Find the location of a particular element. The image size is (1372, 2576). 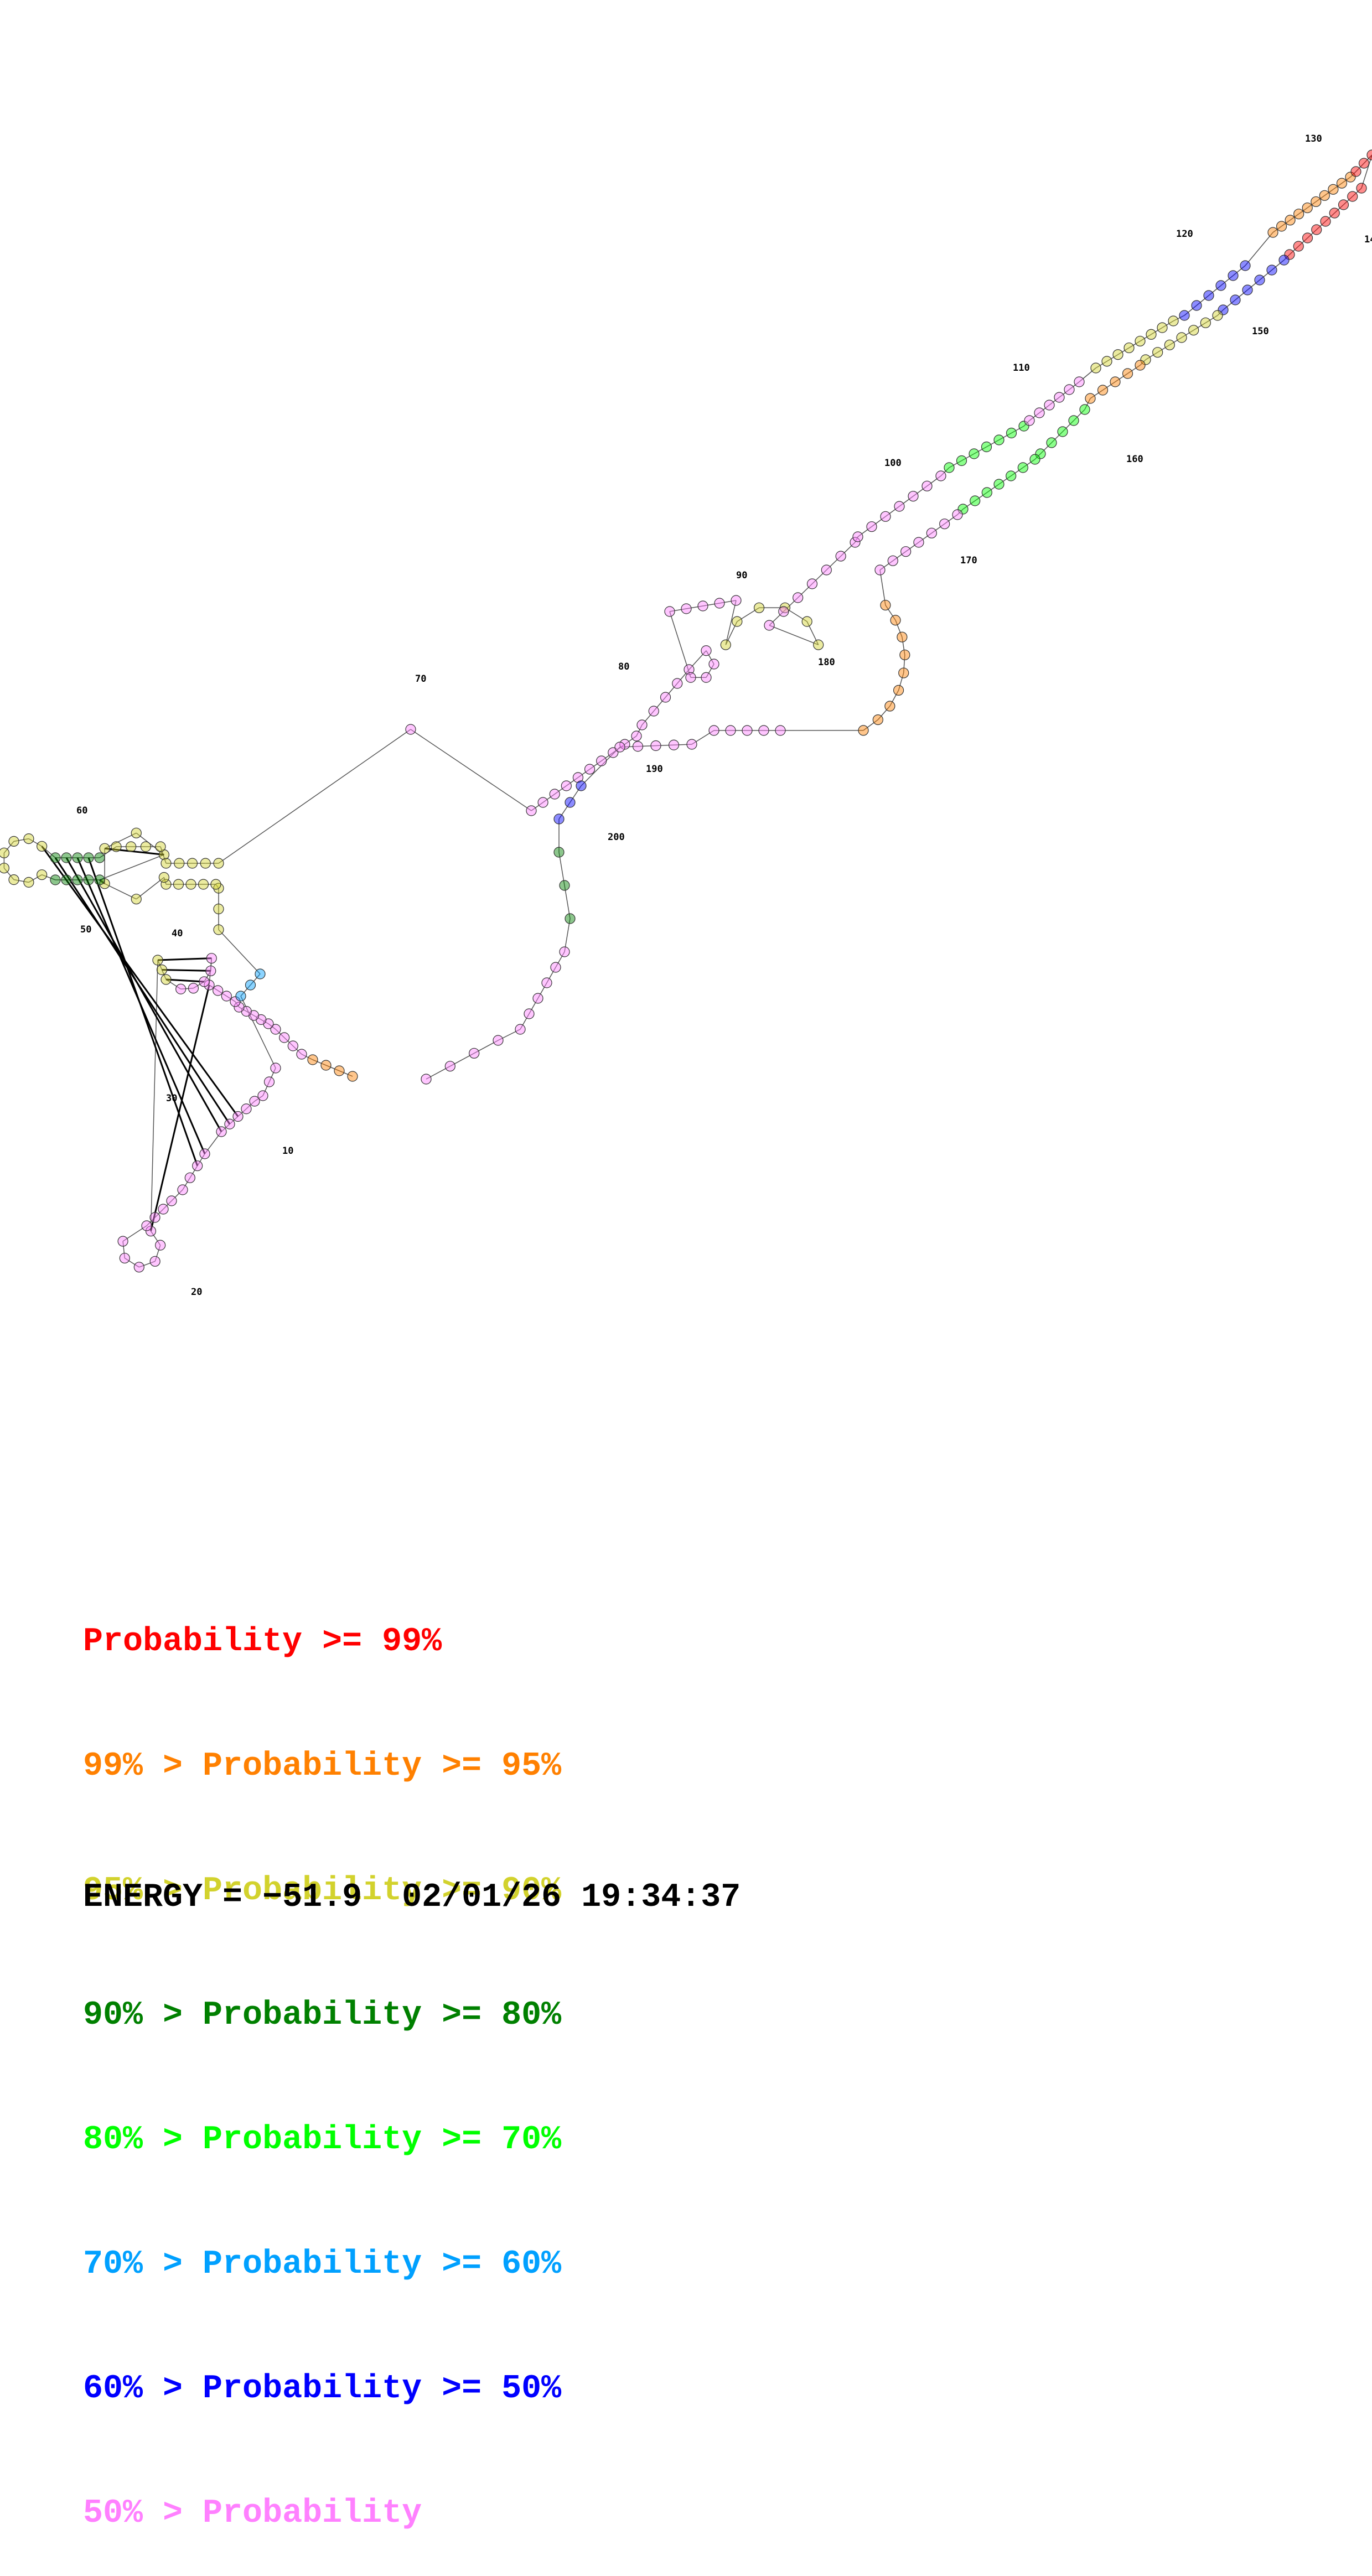

date-text: 02/01/26 is located at coordinates (481, 1897).